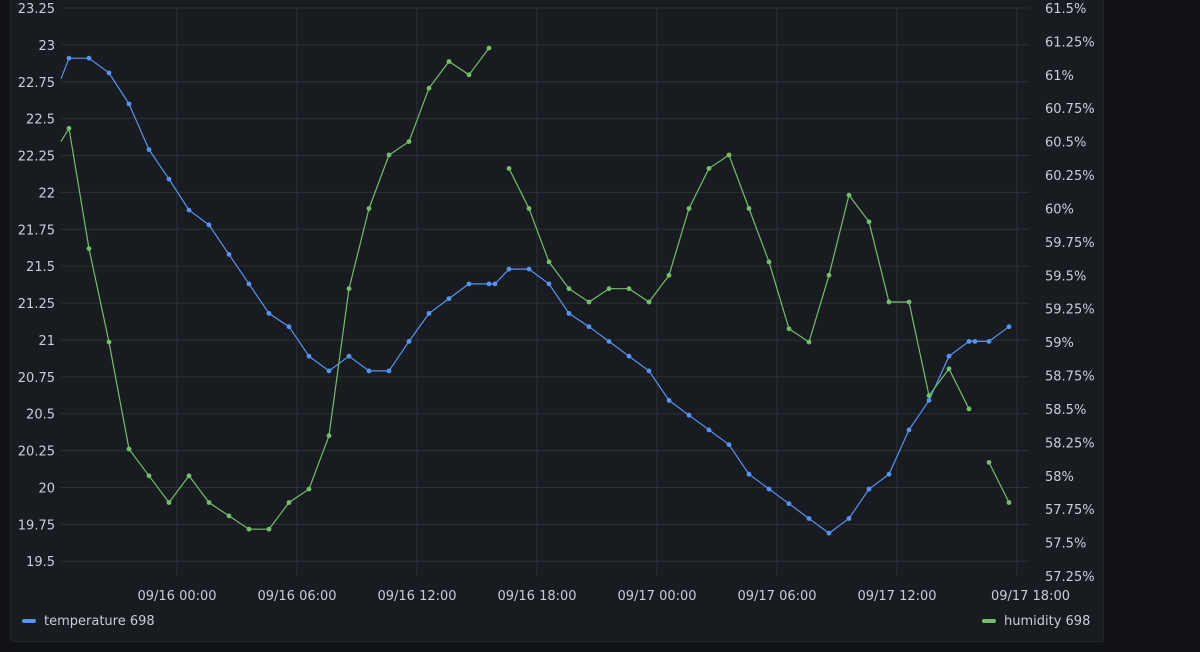  Describe the element at coordinates (536, 596) in the screenshot. I see `x-tick-label: 09/16 18:00` at that location.